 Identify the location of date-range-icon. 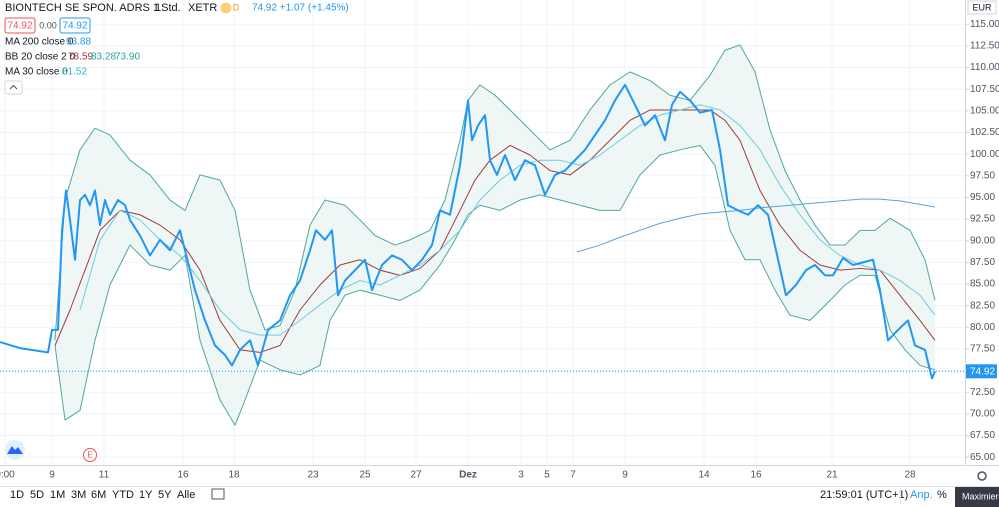
(218, 494).